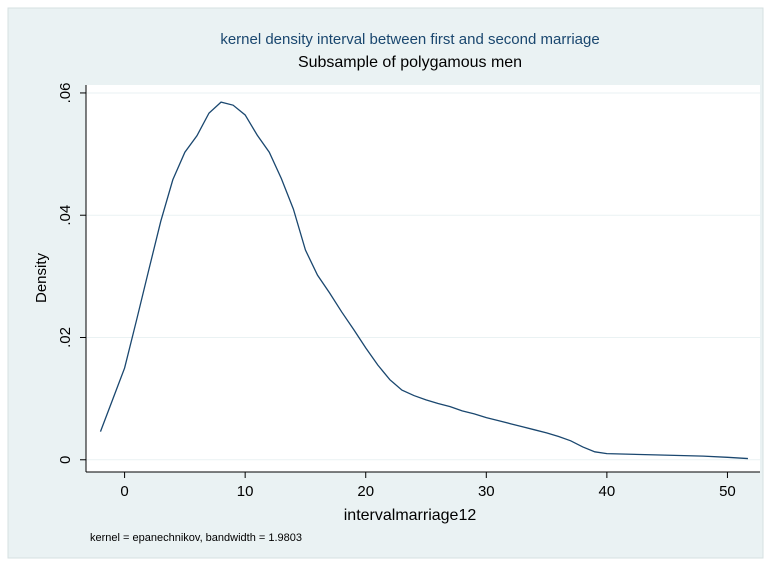 The width and height of the screenshot is (771, 566). I want to click on x-tick-label: 30, so click(486, 491).